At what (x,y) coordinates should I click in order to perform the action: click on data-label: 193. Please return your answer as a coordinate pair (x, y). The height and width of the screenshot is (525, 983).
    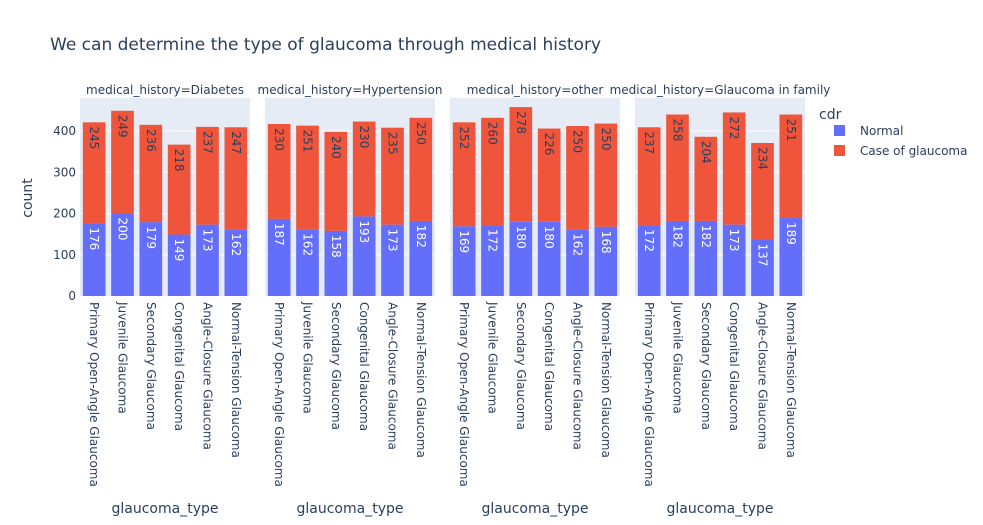
    Looking at the image, I should click on (364, 231).